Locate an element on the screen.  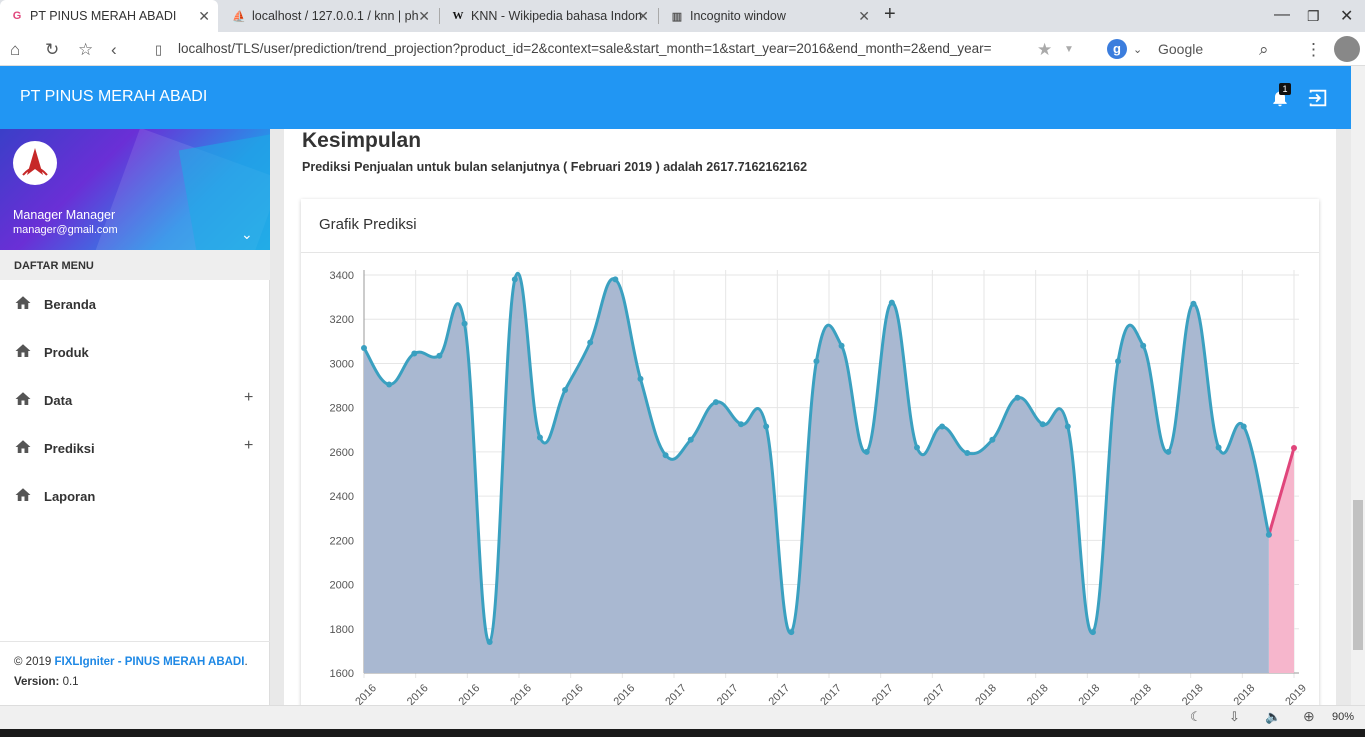
tab-title: PT PINUS MERAH ABADI is located at coordinates (103, 16).